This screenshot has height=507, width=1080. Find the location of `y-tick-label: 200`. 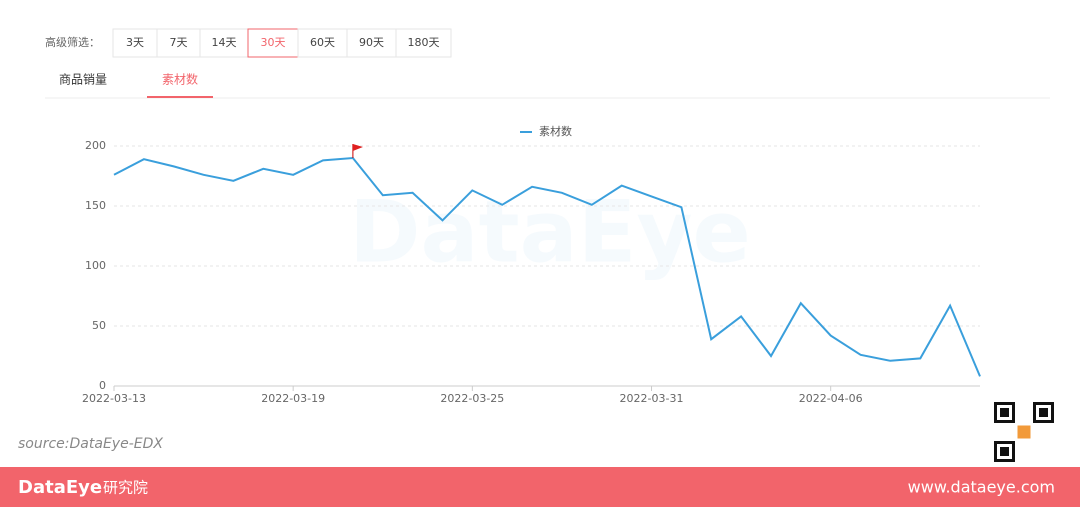

y-tick-label: 200 is located at coordinates (95, 145).